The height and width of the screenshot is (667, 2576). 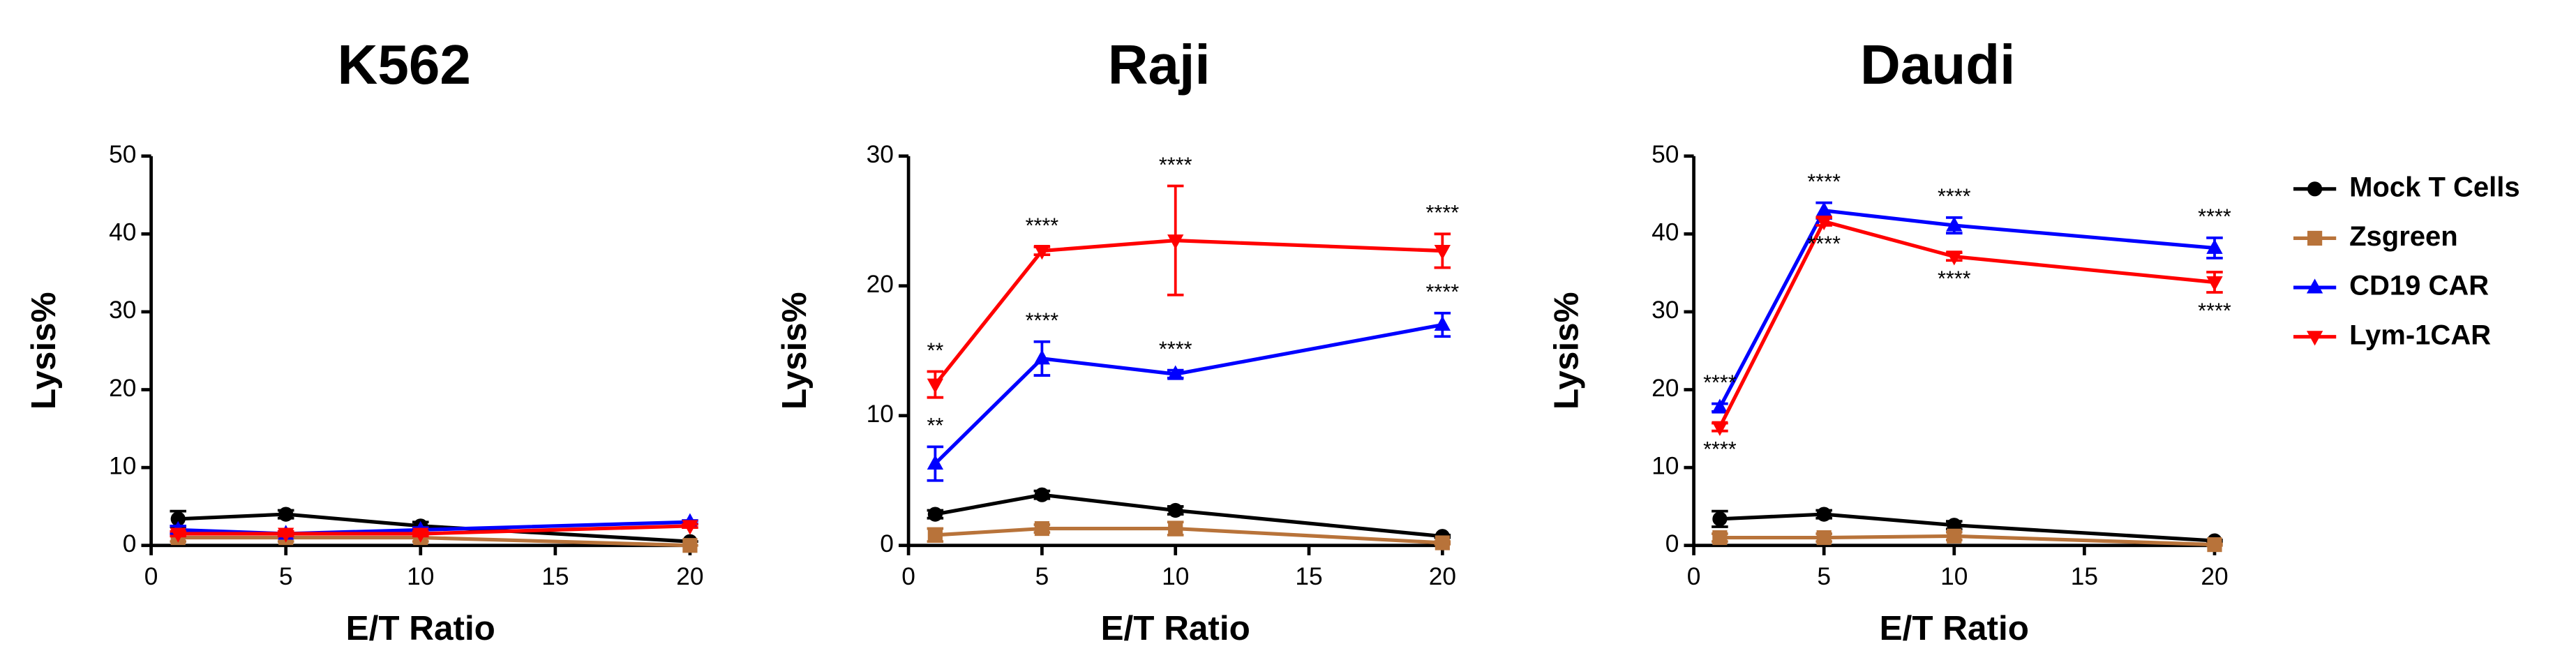 What do you see at coordinates (404, 64) in the screenshot?
I see `chart-title: K562` at bounding box center [404, 64].